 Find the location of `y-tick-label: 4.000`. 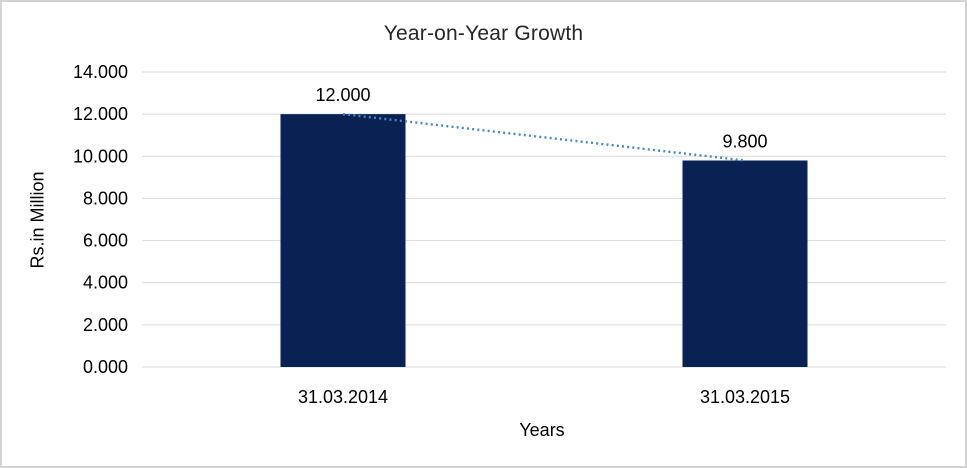

y-tick-label: 4.000 is located at coordinates (105, 283).